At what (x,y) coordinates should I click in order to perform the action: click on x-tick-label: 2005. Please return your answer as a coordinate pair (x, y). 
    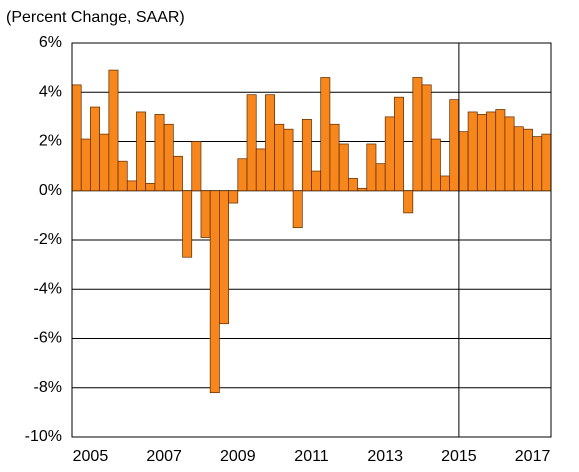
    Looking at the image, I should click on (91, 456).